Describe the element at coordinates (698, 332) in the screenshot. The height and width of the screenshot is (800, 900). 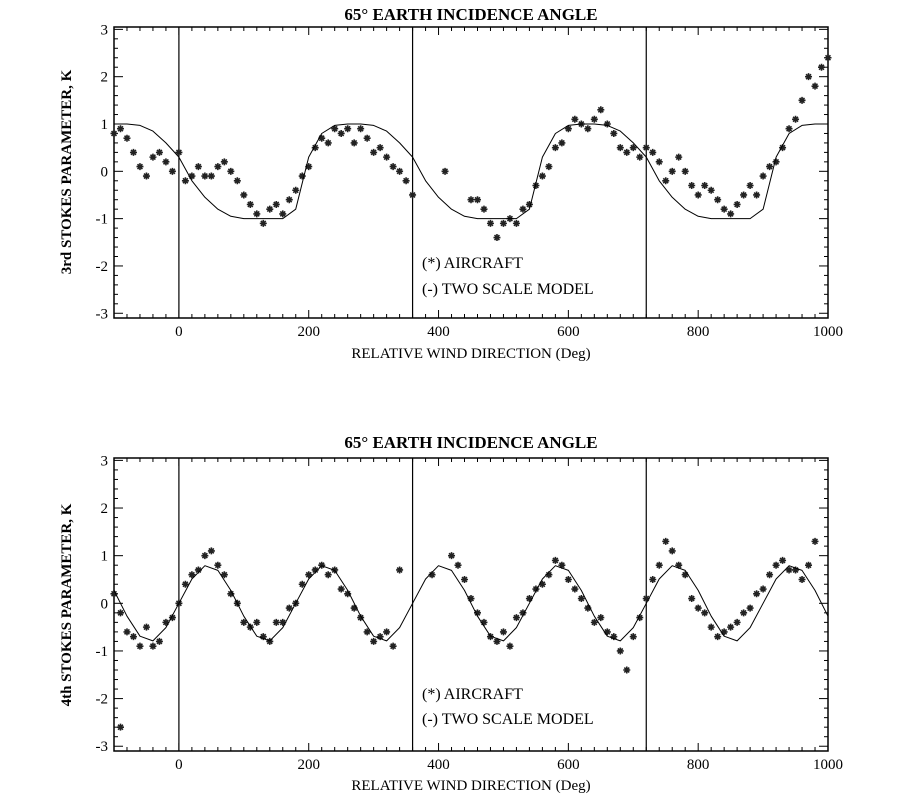
I see `x-tick-label: 800` at that location.